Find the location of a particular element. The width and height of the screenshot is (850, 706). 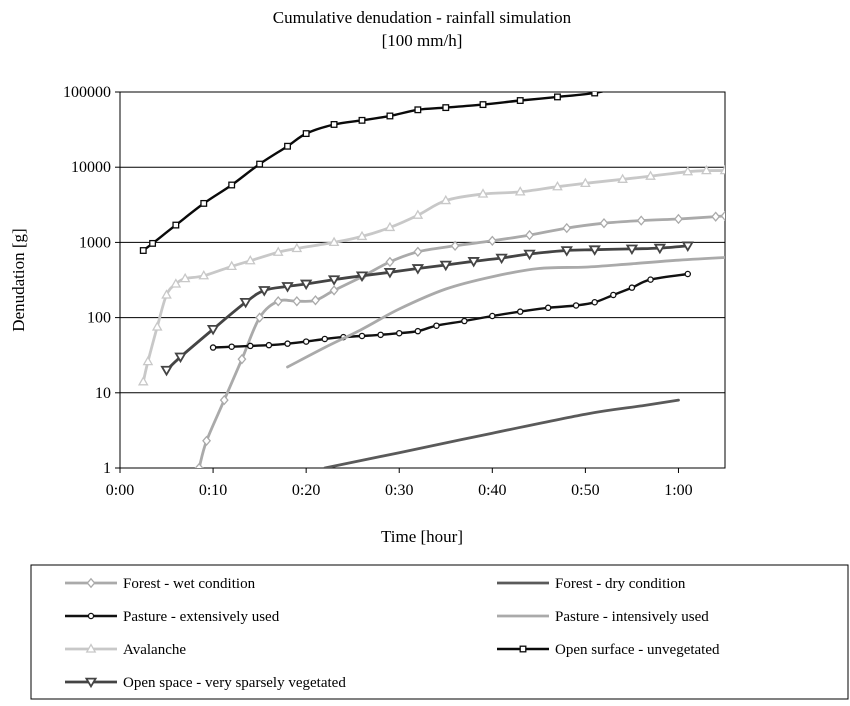

x-tick-labels: 0:00 0:10 0:20 0:30 0:40 0:50 1:00 is located at coordinates (399, 483).